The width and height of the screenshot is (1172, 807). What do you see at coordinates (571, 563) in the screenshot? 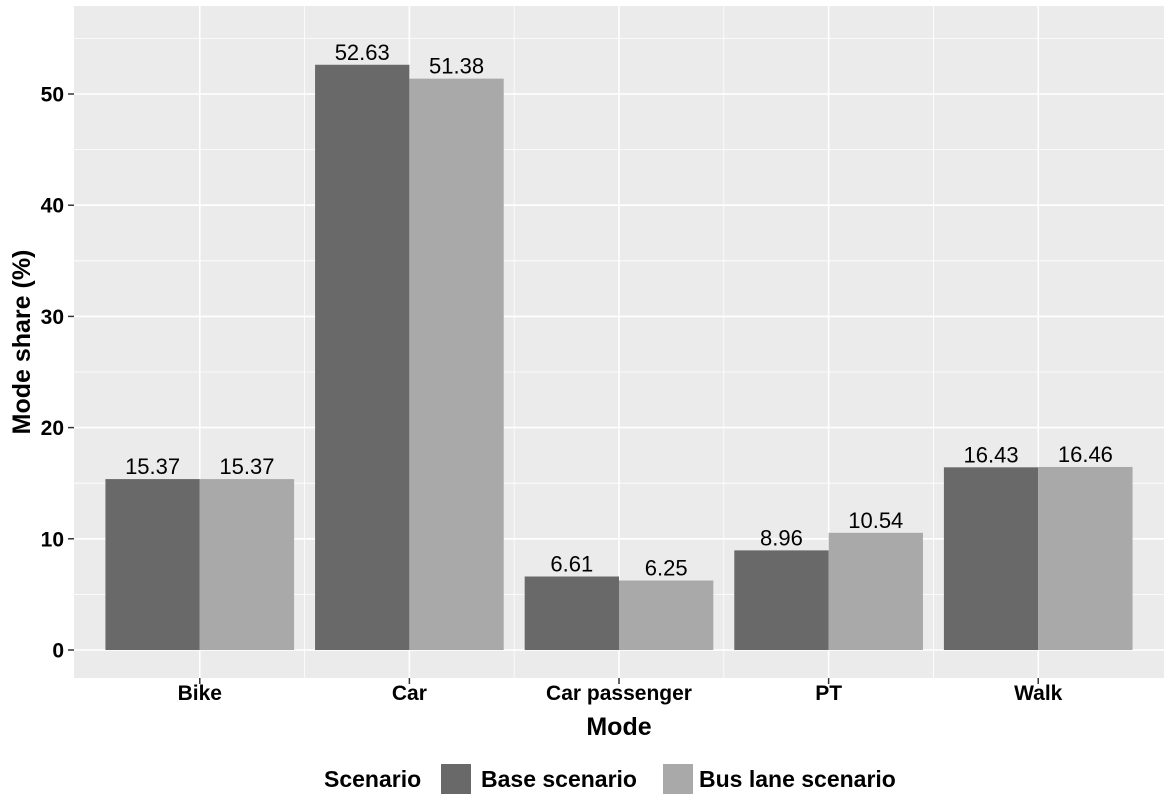
I see `data-label: 6.61` at bounding box center [571, 563].